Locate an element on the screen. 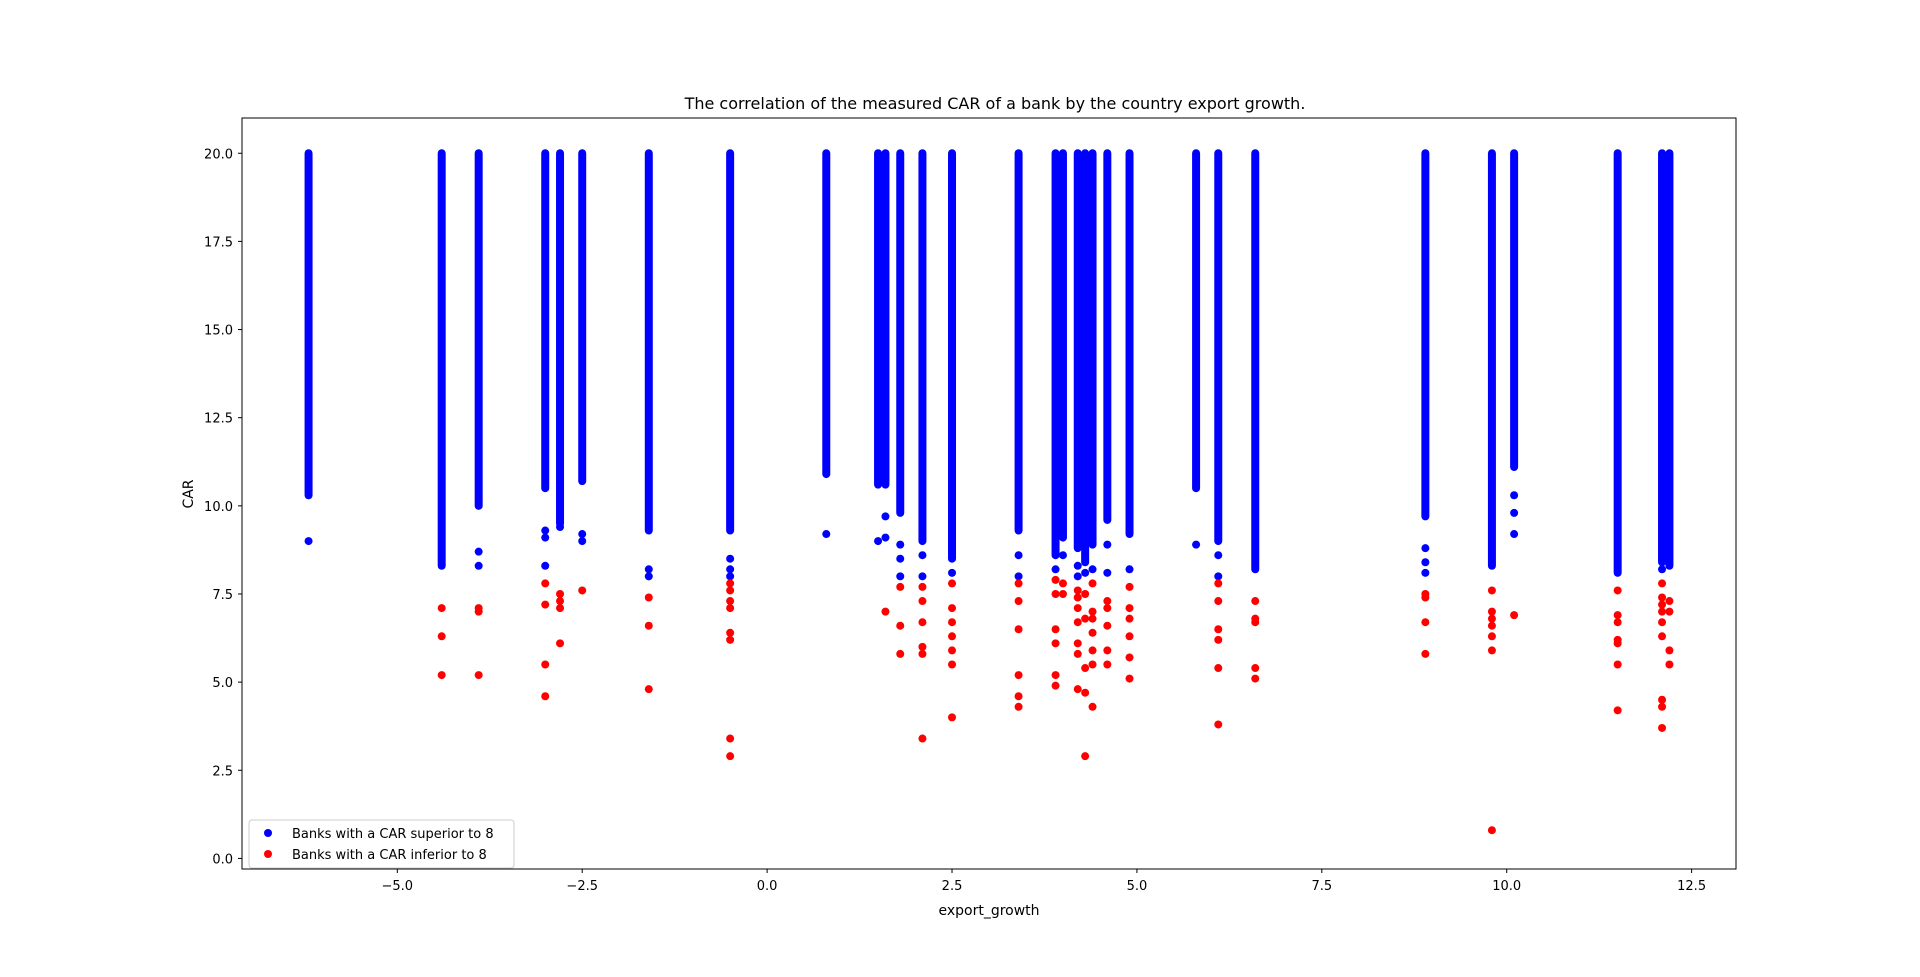  x-tick-label: 12.5 is located at coordinates (1691, 886).